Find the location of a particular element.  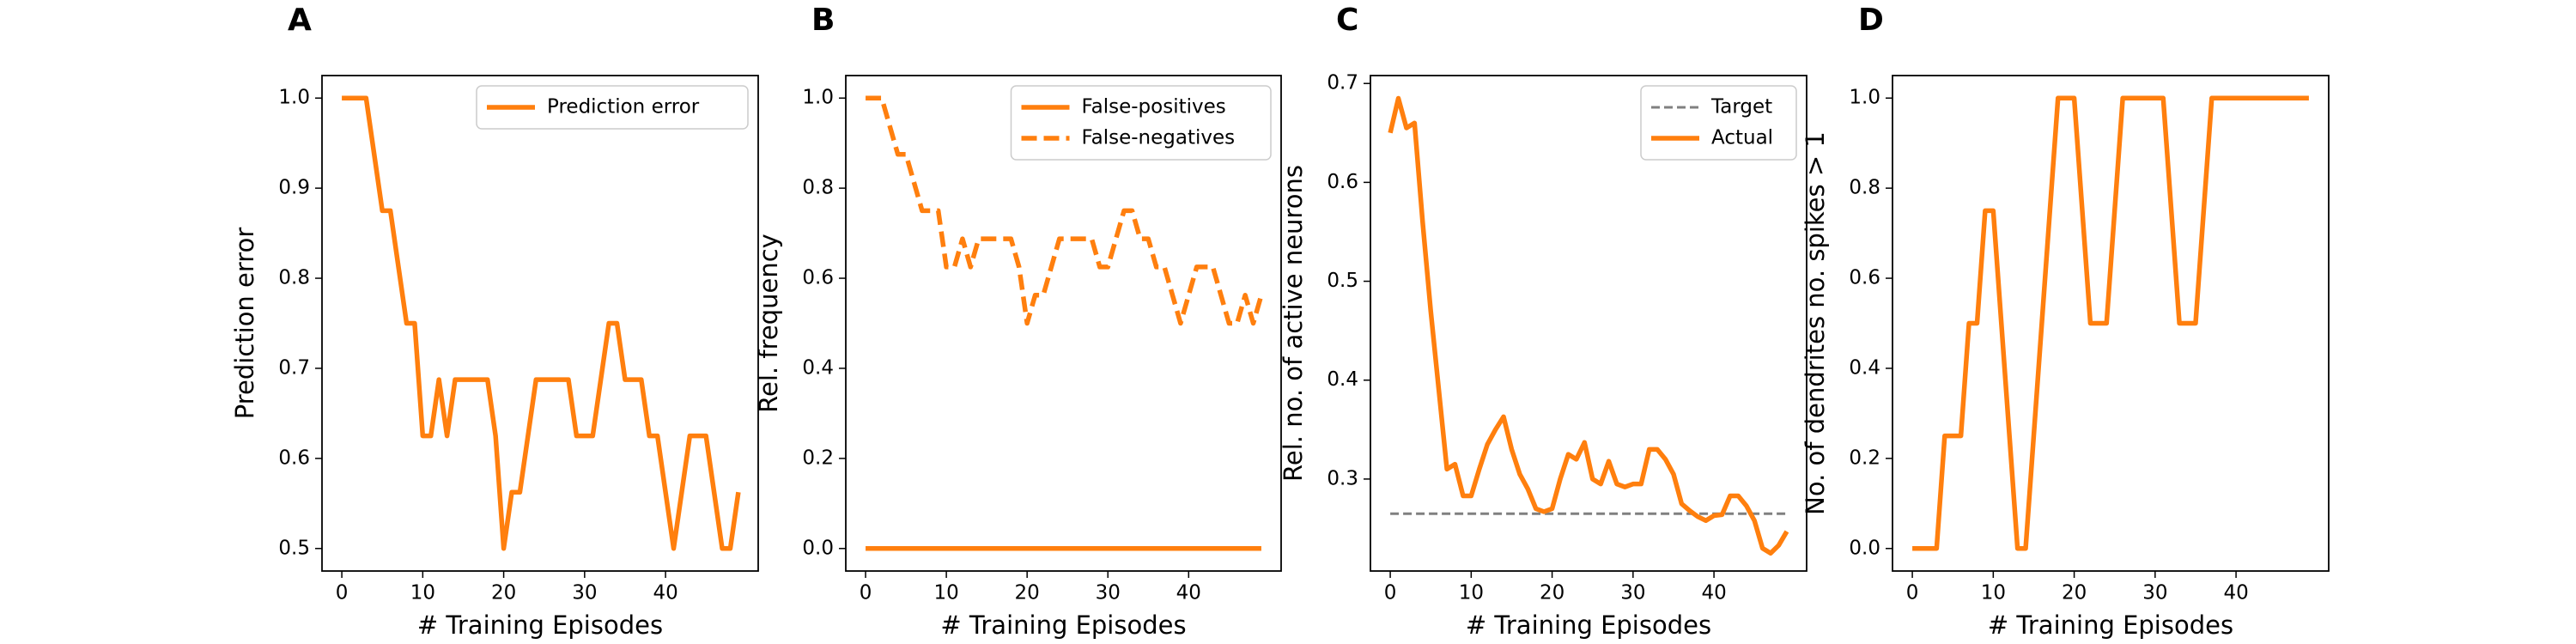

y-axis-label: Rel. frequency is located at coordinates (768, 323).